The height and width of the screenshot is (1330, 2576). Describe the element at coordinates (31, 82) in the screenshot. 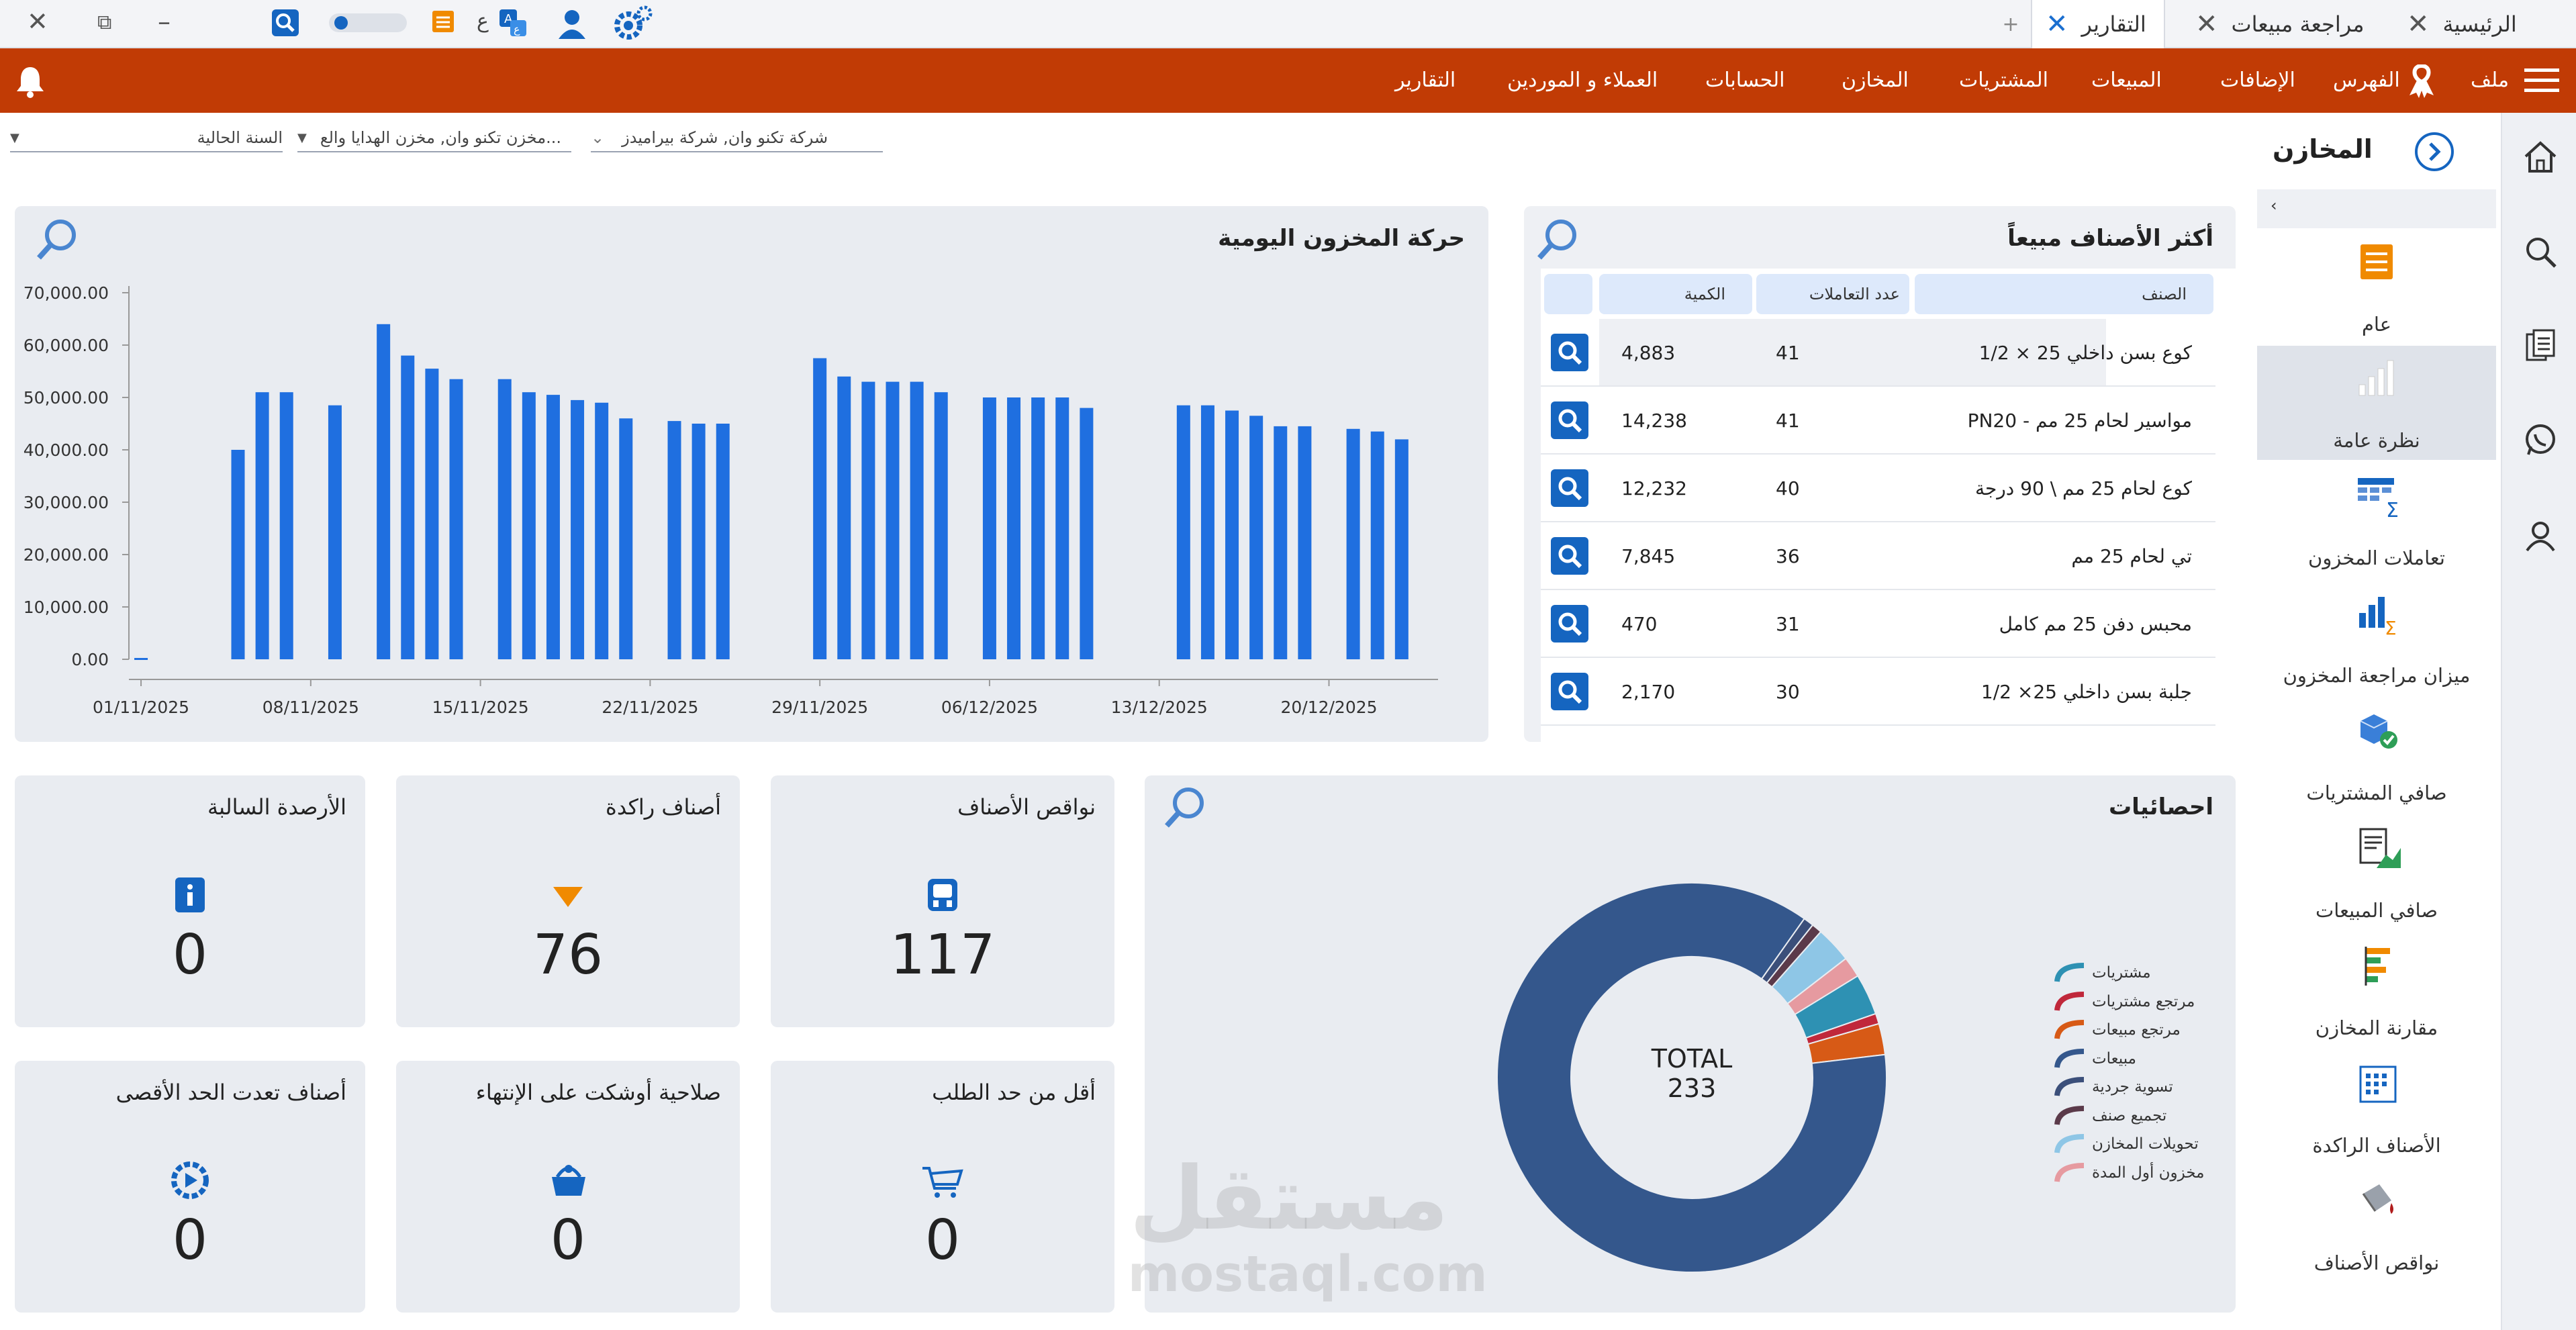

I see `notification-bell-icon` at that location.